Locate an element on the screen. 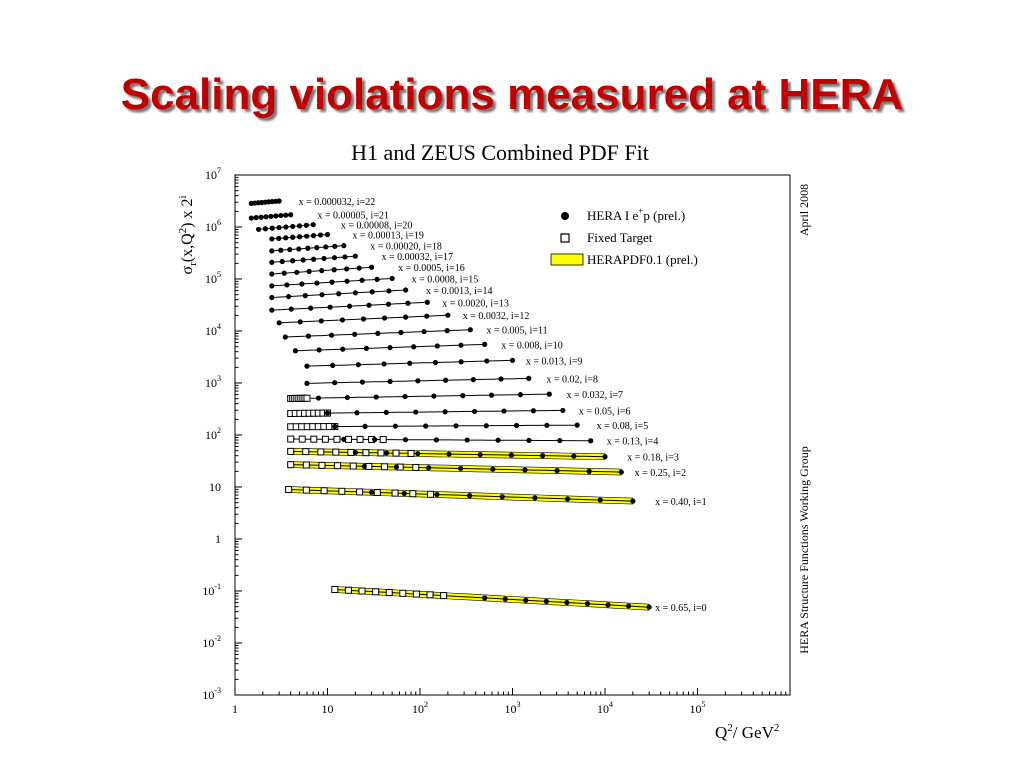 The height and width of the screenshot is (768, 1024). y-tick-label: 10-2 is located at coordinates (211, 642).